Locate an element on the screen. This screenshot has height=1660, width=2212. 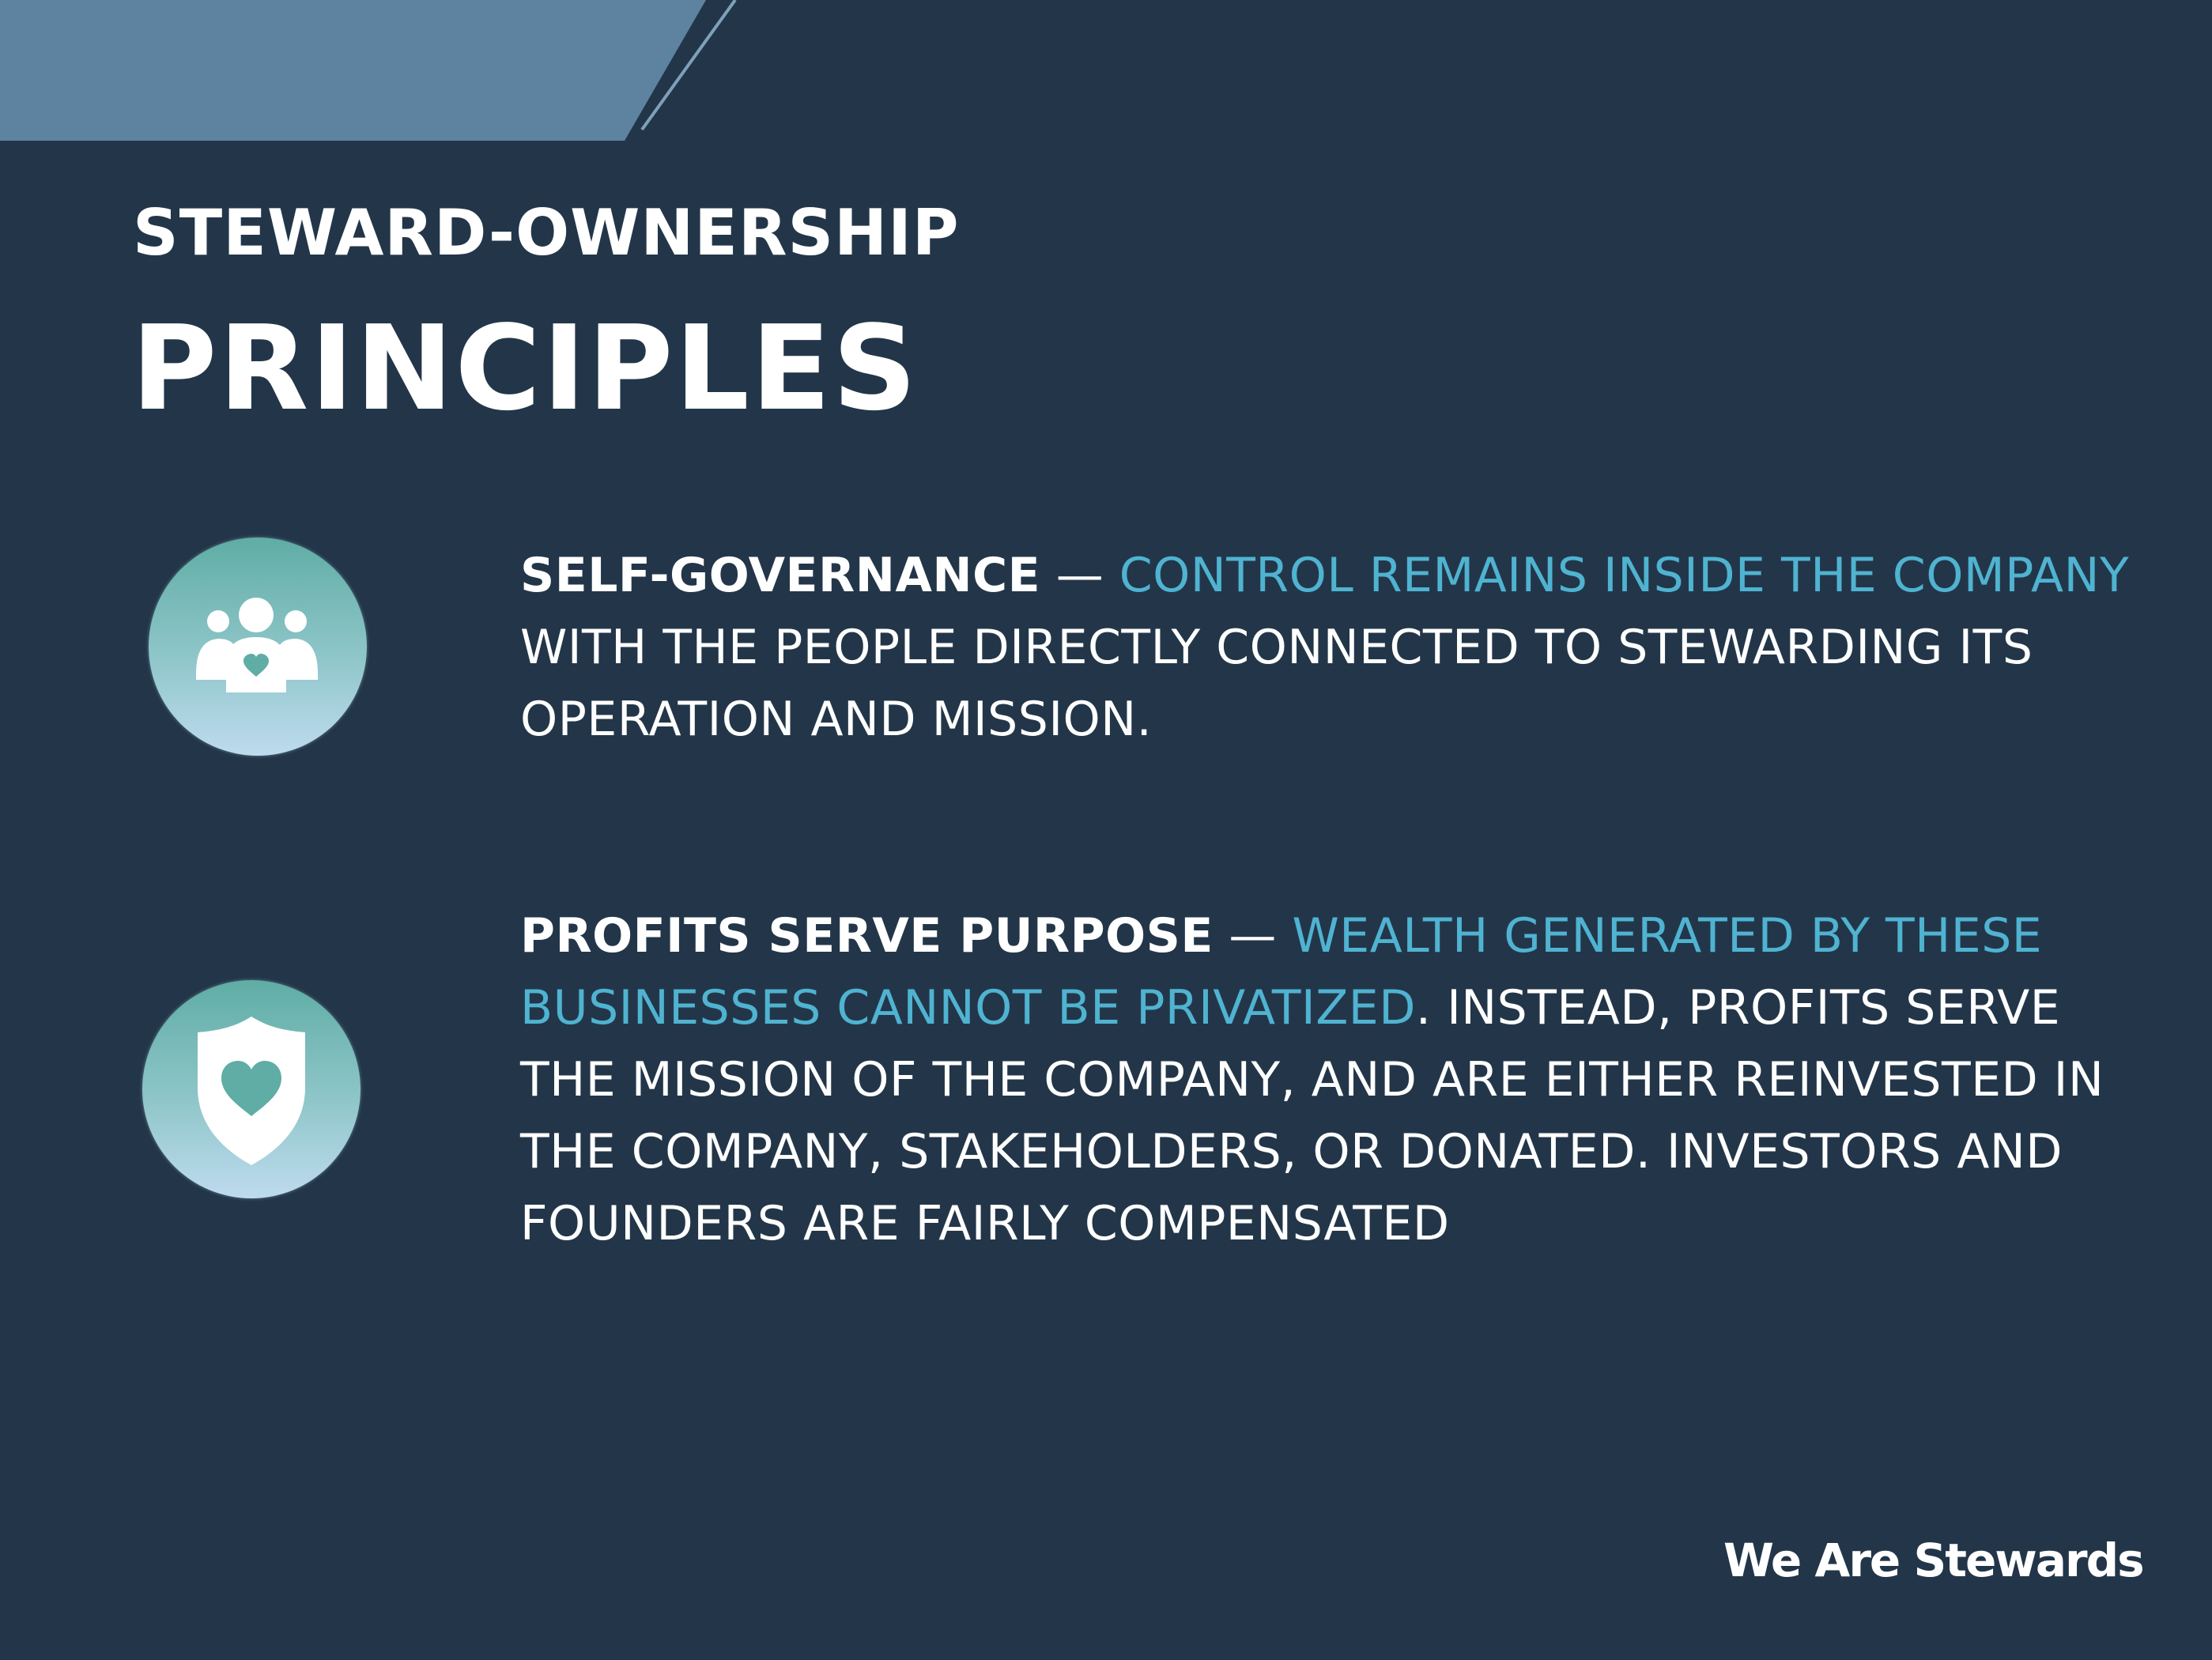
slide-kicker: STEWARD-OWNERSHIP is located at coordinates (546, 233).